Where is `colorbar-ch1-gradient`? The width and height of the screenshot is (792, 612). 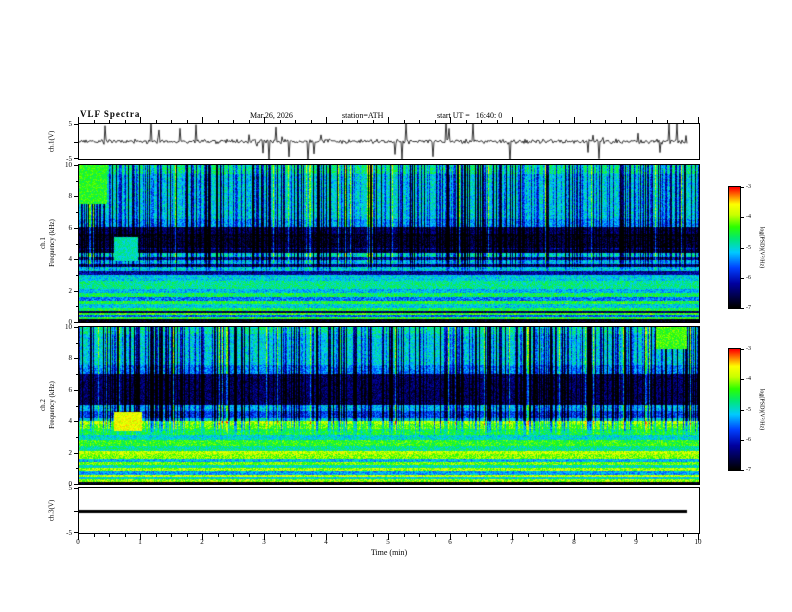 colorbar-ch1-gradient is located at coordinates (734, 247).